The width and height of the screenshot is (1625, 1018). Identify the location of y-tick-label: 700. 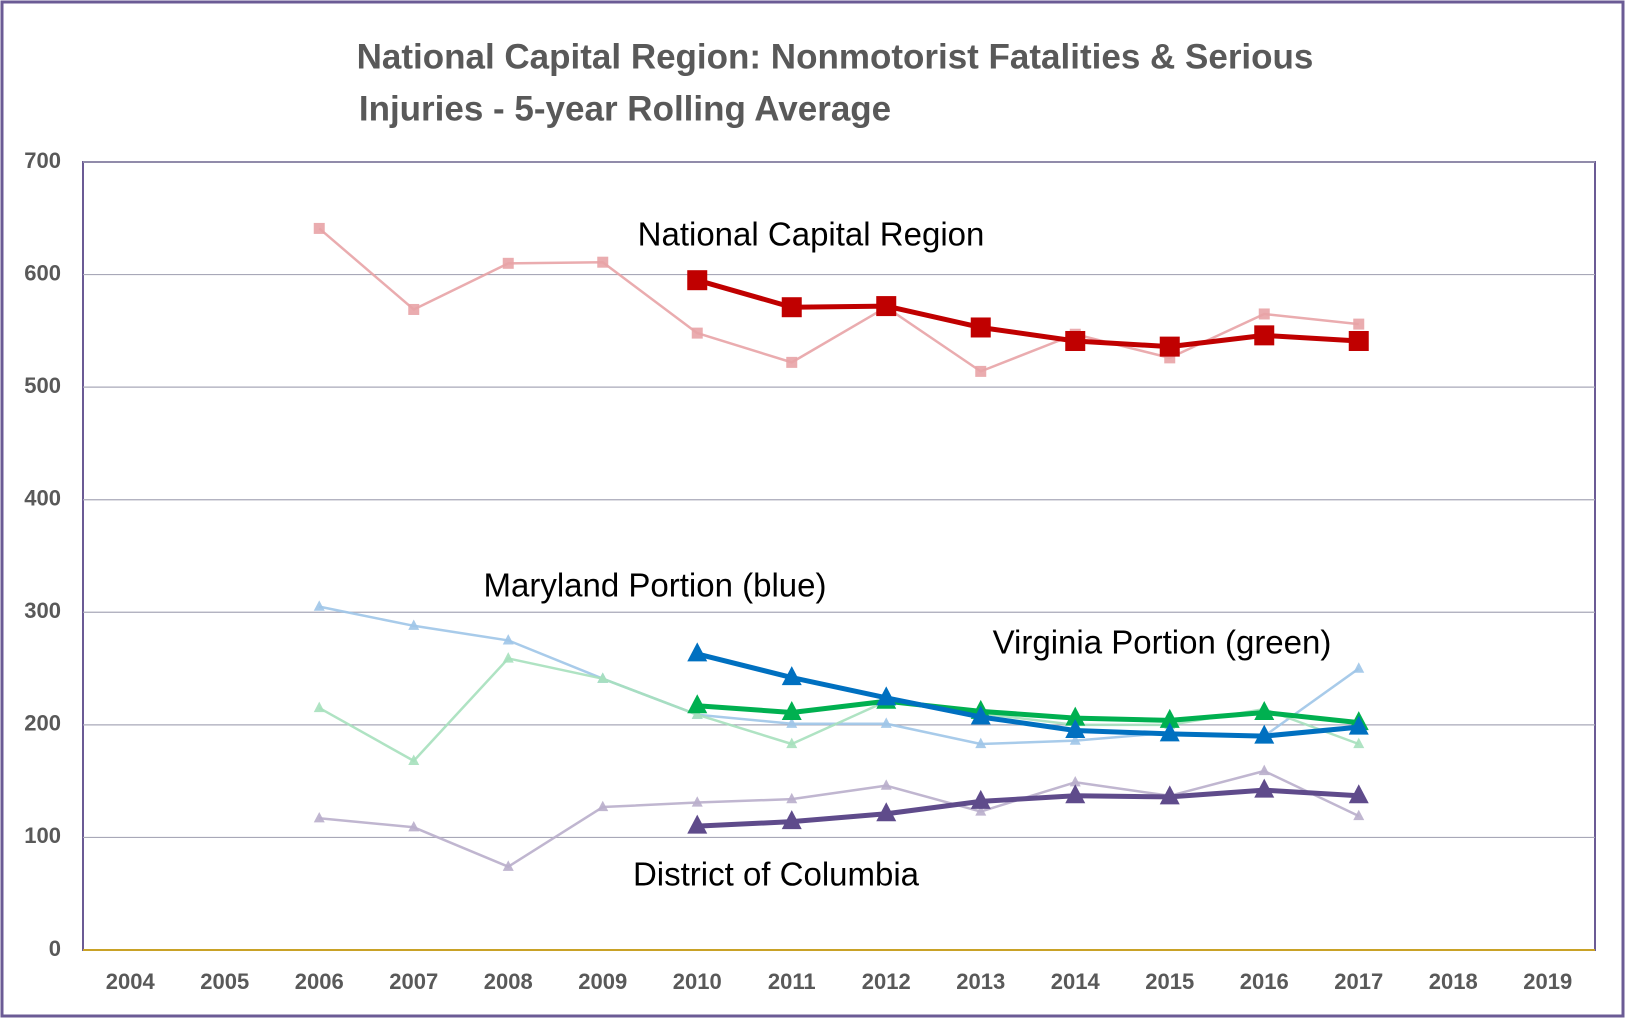
(42, 160).